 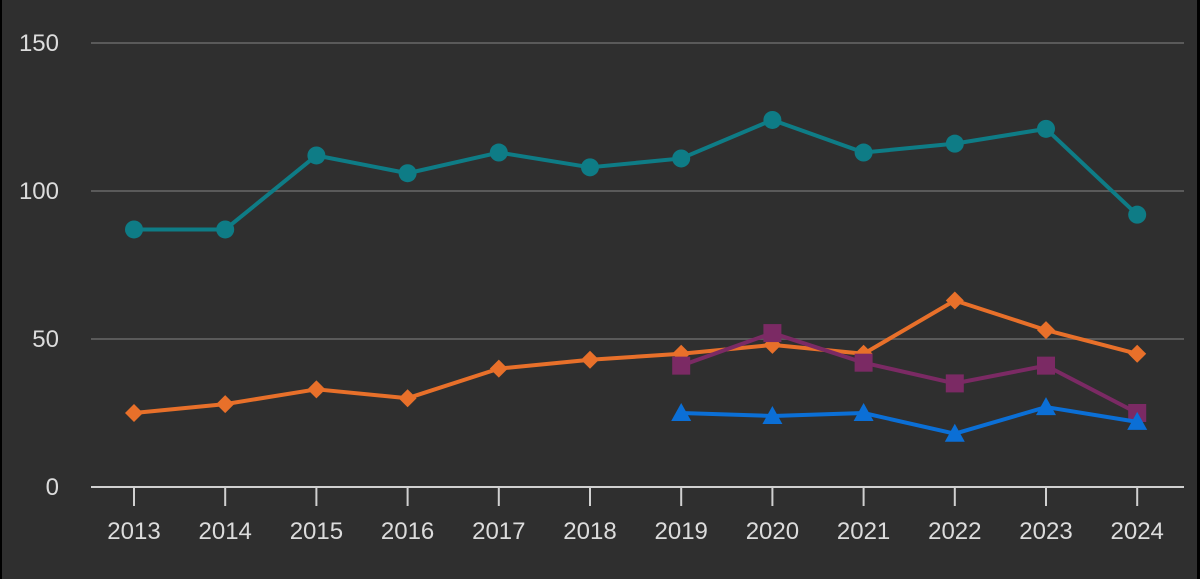 I want to click on x-tick-label: 2015, so click(x=316, y=531).